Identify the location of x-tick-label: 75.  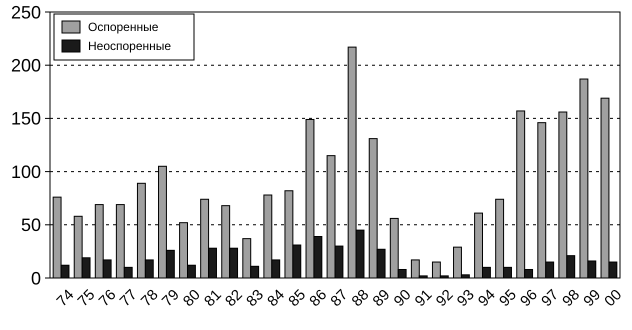
(86, 298).